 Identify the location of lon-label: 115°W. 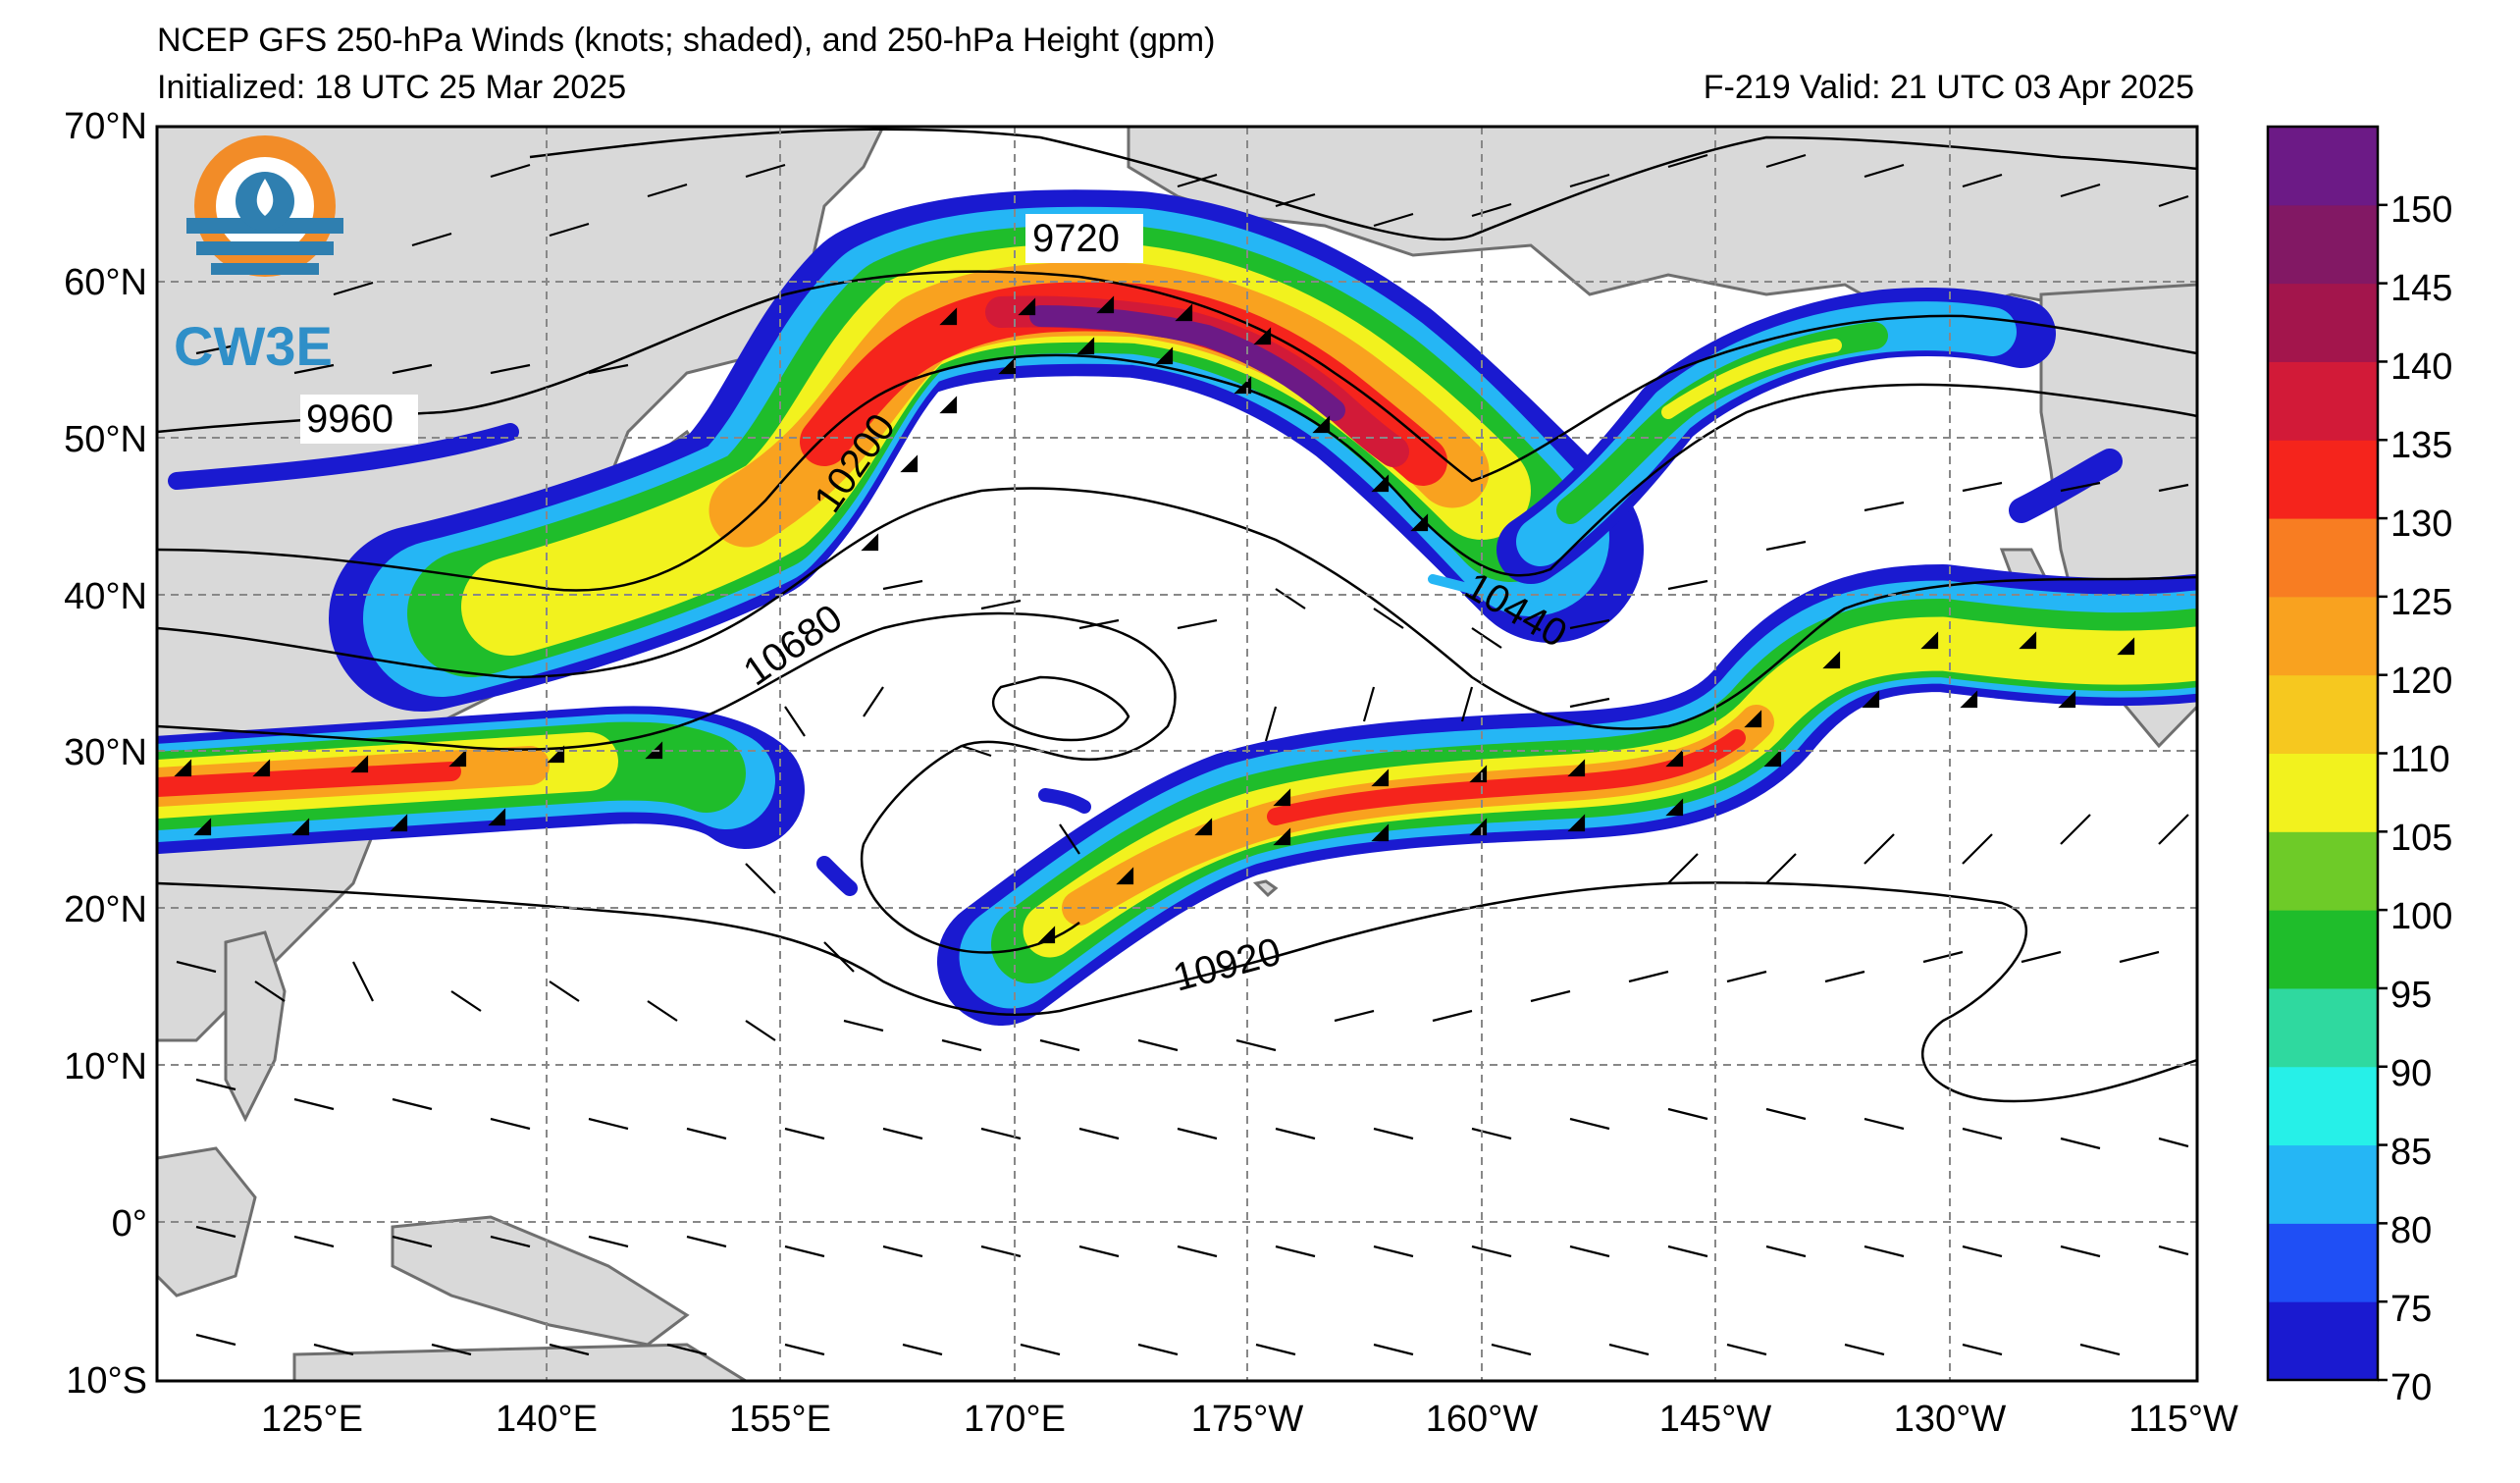
(2183, 1420).